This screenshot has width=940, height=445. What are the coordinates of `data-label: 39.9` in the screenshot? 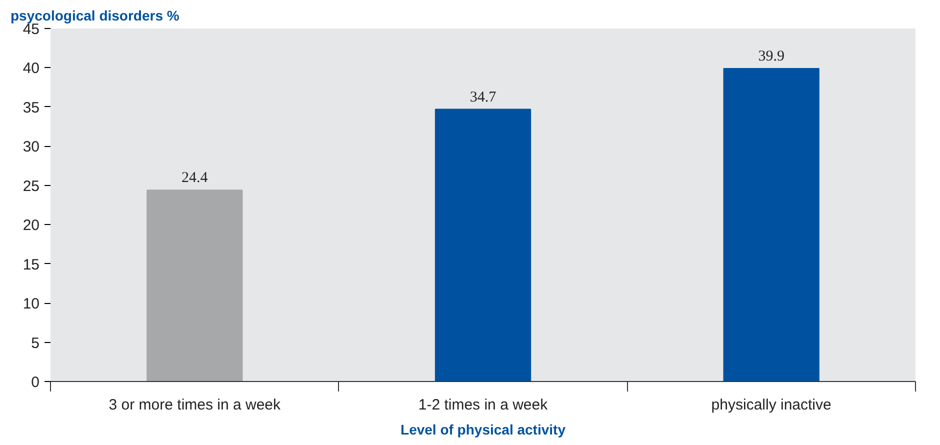 It's located at (771, 56).